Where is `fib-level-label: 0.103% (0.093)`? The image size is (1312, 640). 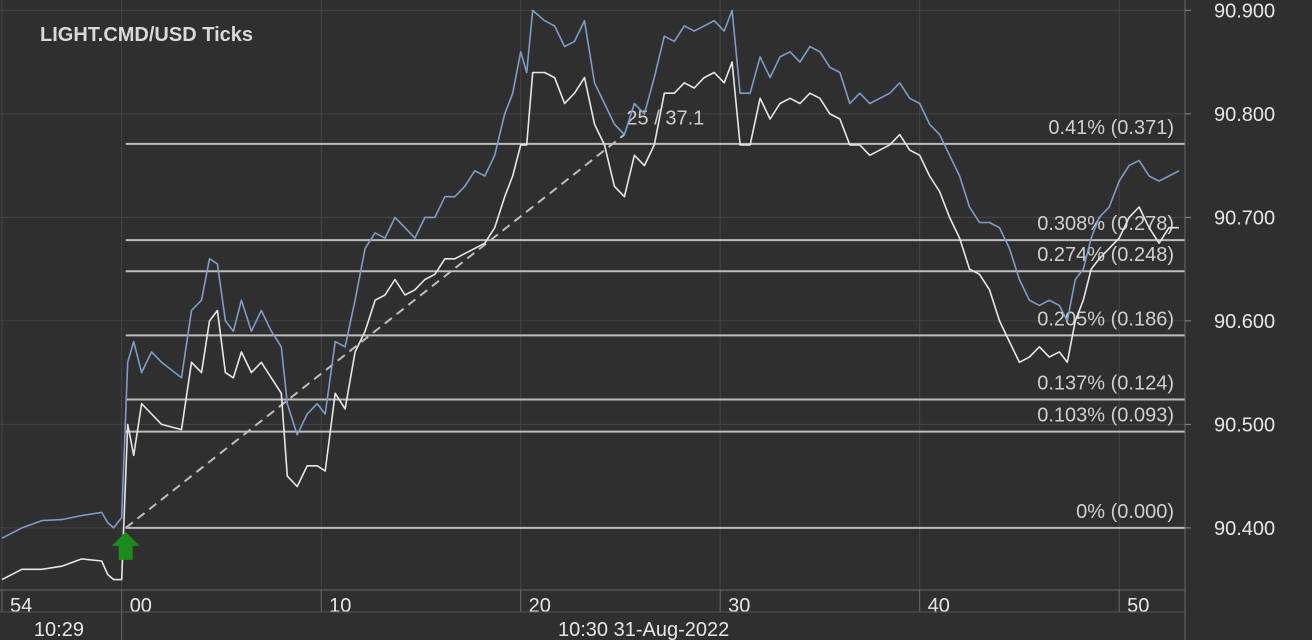 fib-level-label: 0.103% (0.093) is located at coordinates (1105, 416).